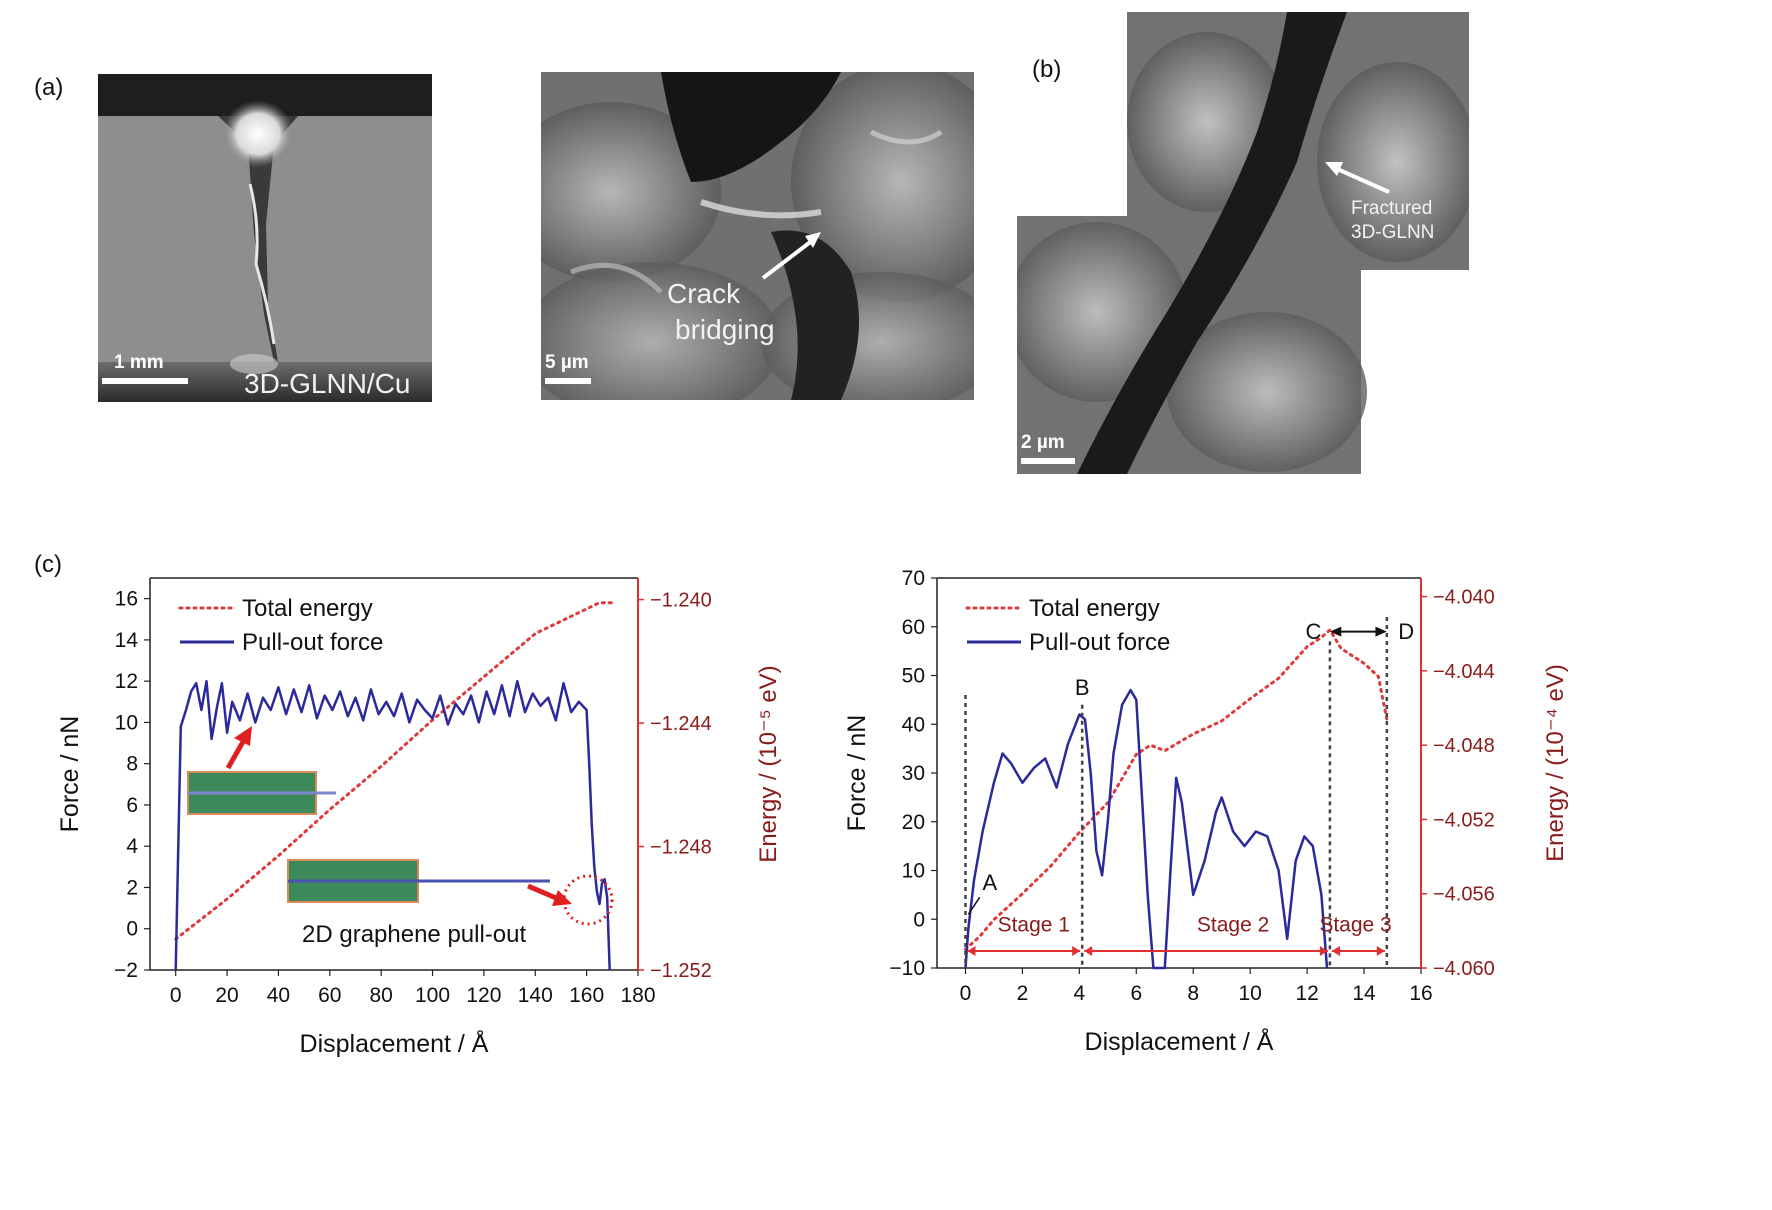  Describe the element at coordinates (432, 995) in the screenshot. I see `x-tick-label: 100` at that location.